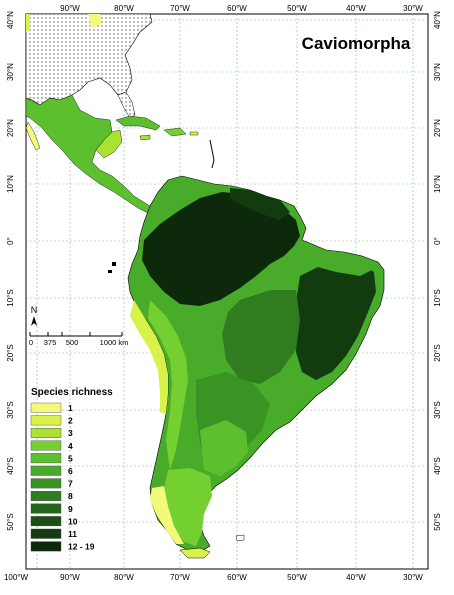  What do you see at coordinates (70, 433) in the screenshot?
I see `legend-label: 3` at bounding box center [70, 433].